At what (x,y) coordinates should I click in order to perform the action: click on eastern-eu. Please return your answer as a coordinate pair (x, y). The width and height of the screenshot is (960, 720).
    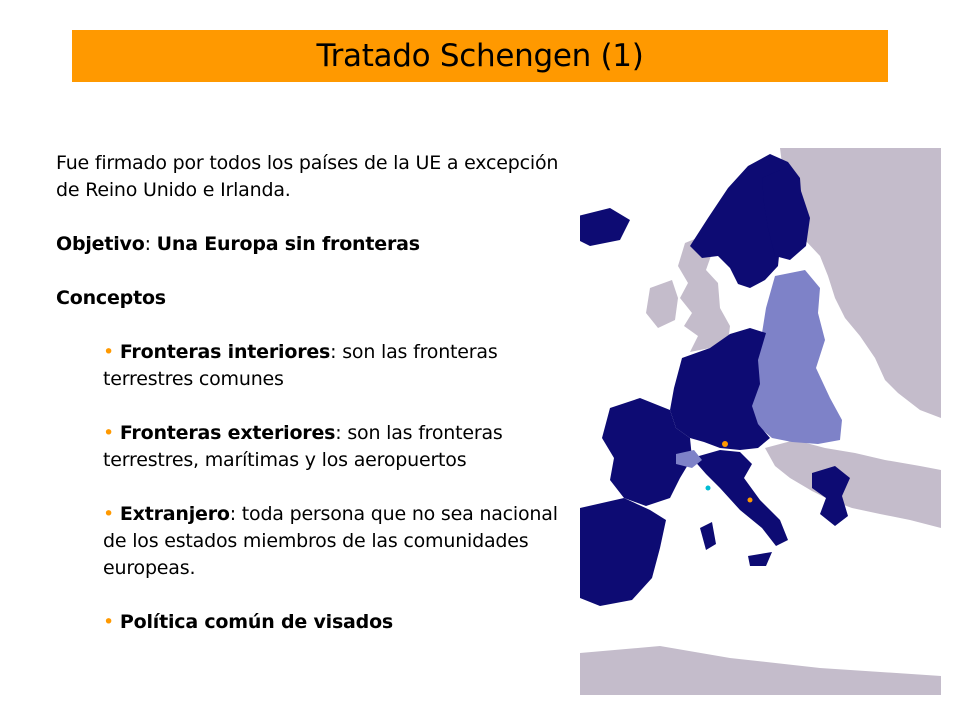
    Looking at the image, I should click on (796, 357).